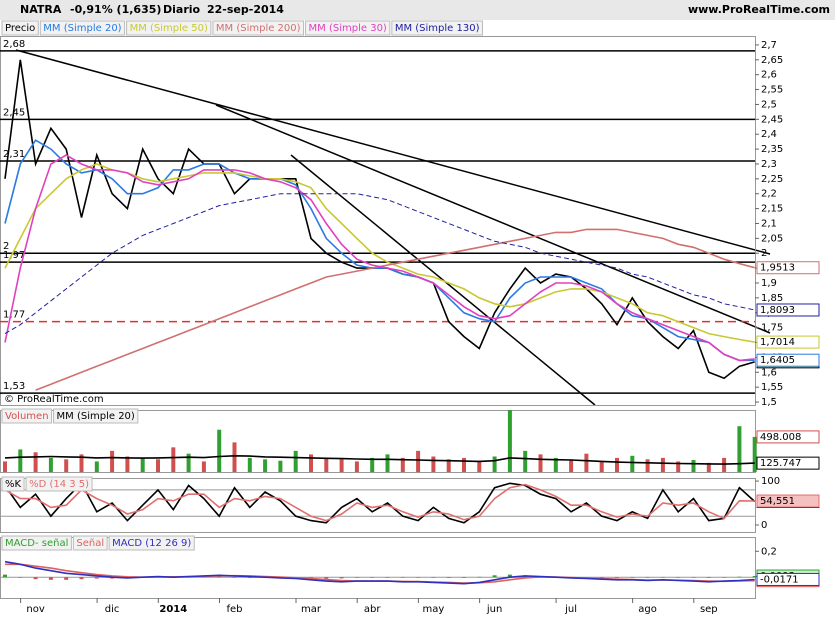  Describe the element at coordinates (769, 223) in the screenshot. I see `y-tick-label: 2,1` at that location.